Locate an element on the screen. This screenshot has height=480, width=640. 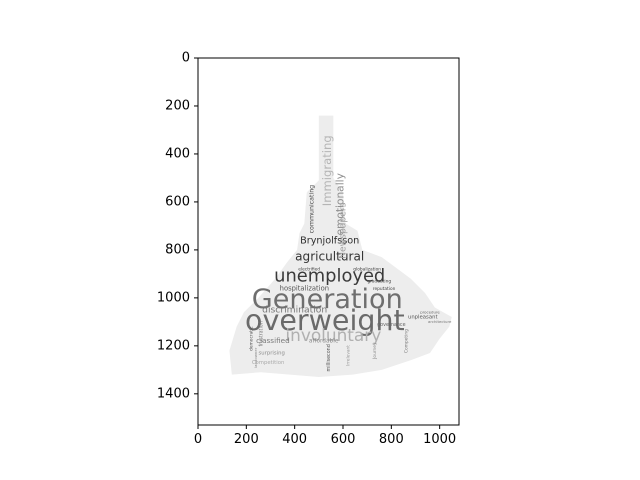
y-tick-label: 1200 is located at coordinates (173, 345).